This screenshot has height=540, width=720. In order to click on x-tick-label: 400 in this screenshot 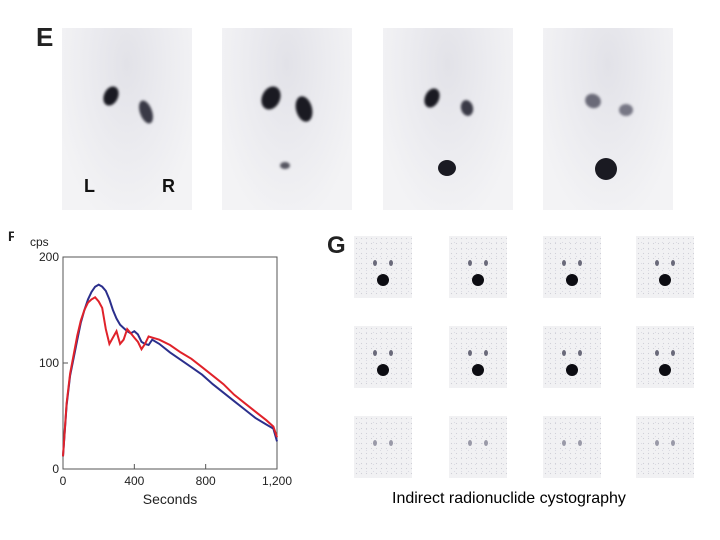, I will do `click(134, 481)`.